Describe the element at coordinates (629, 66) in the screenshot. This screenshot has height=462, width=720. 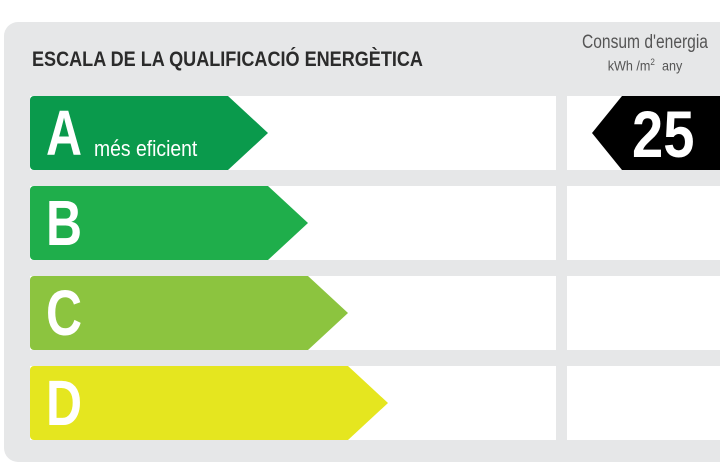
I see `unit-prefix: kWh /m` at that location.